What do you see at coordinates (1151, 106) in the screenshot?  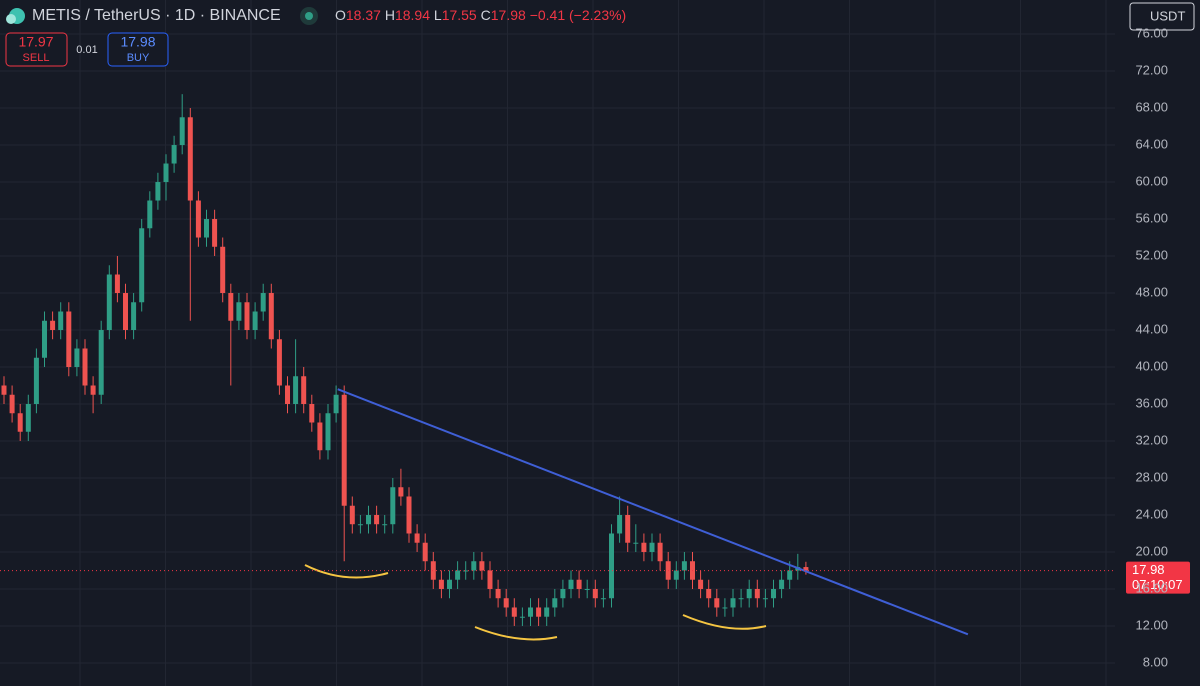 I see `y-tick-label: 68.00` at bounding box center [1151, 106].